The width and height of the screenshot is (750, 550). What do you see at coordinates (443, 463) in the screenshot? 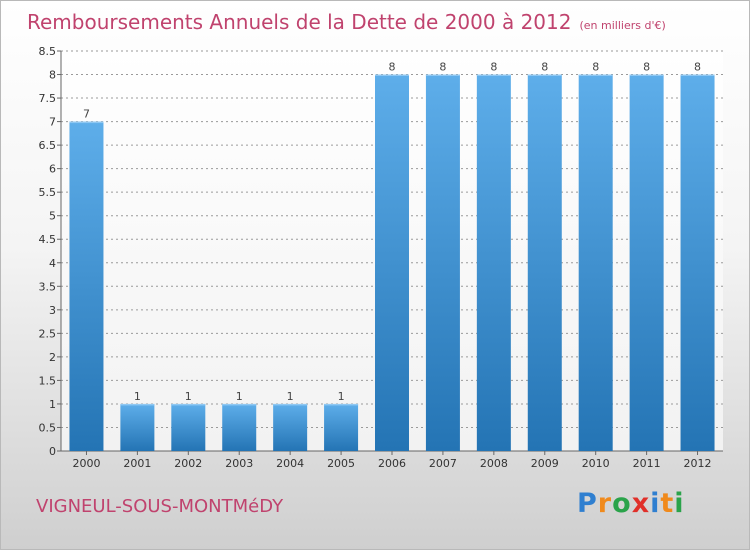
I see `x-tick-label: 2007` at bounding box center [443, 463].